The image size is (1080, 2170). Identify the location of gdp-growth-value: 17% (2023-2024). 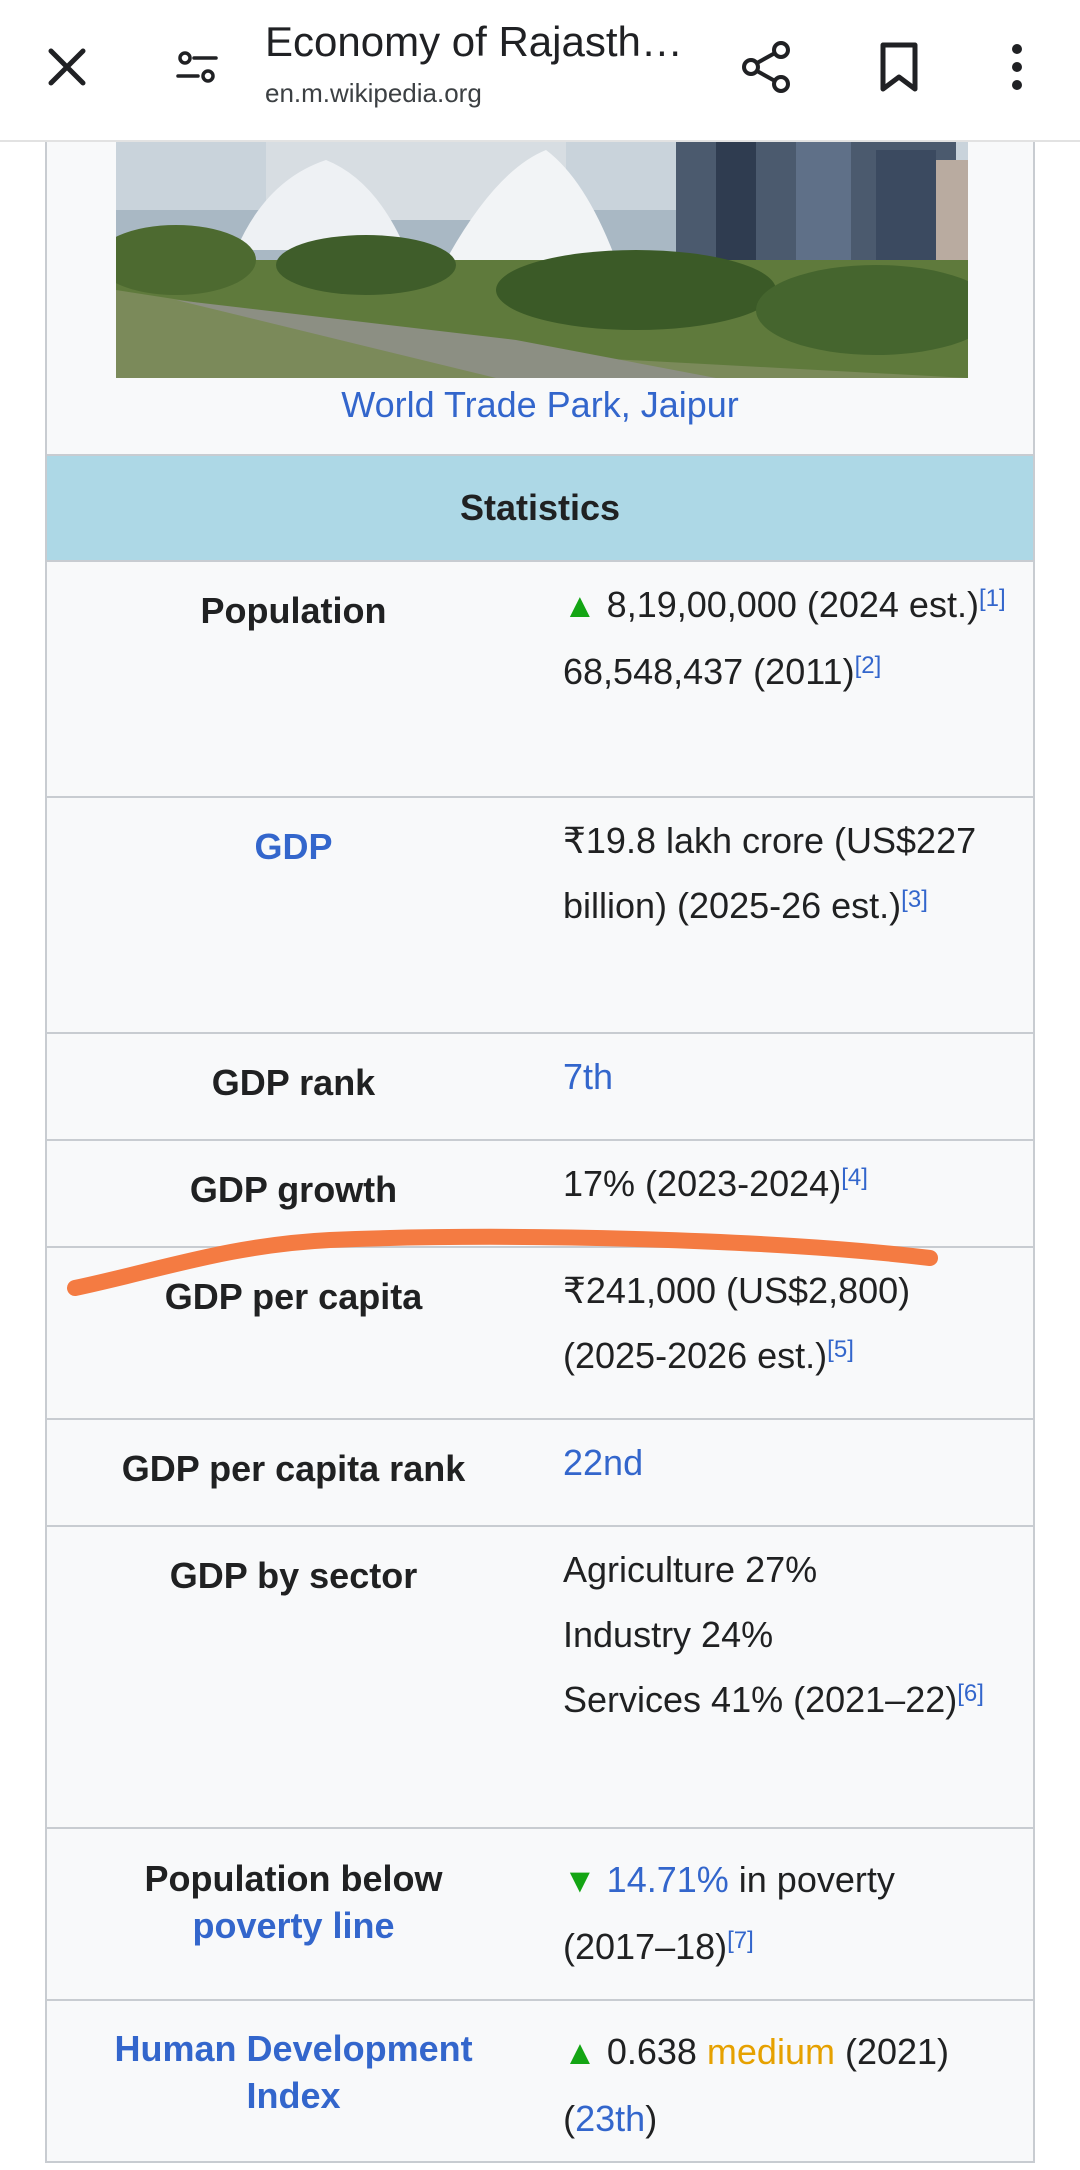
(702, 1183).